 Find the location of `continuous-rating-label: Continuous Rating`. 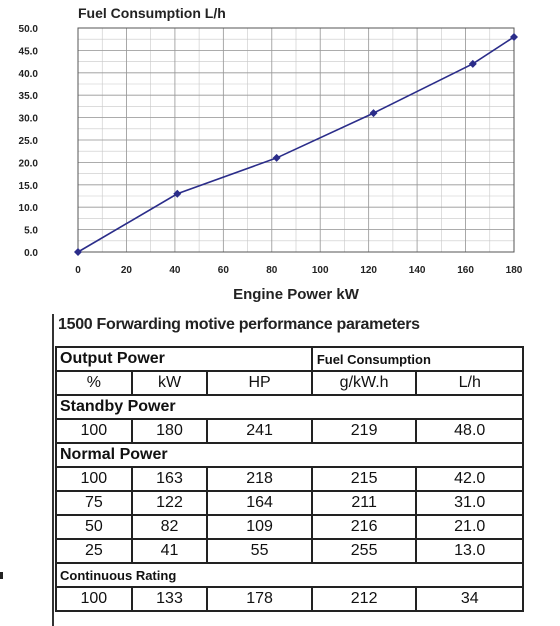

continuous-rating-label: Continuous Rating is located at coordinates (289, 575).